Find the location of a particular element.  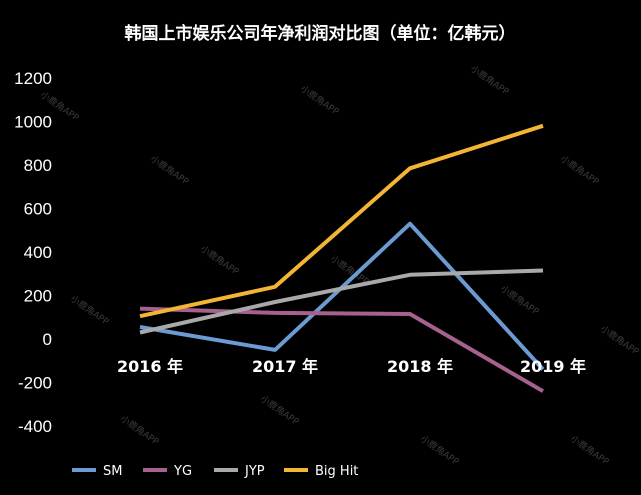

y-tick-label: 200 is located at coordinates (38, 296).